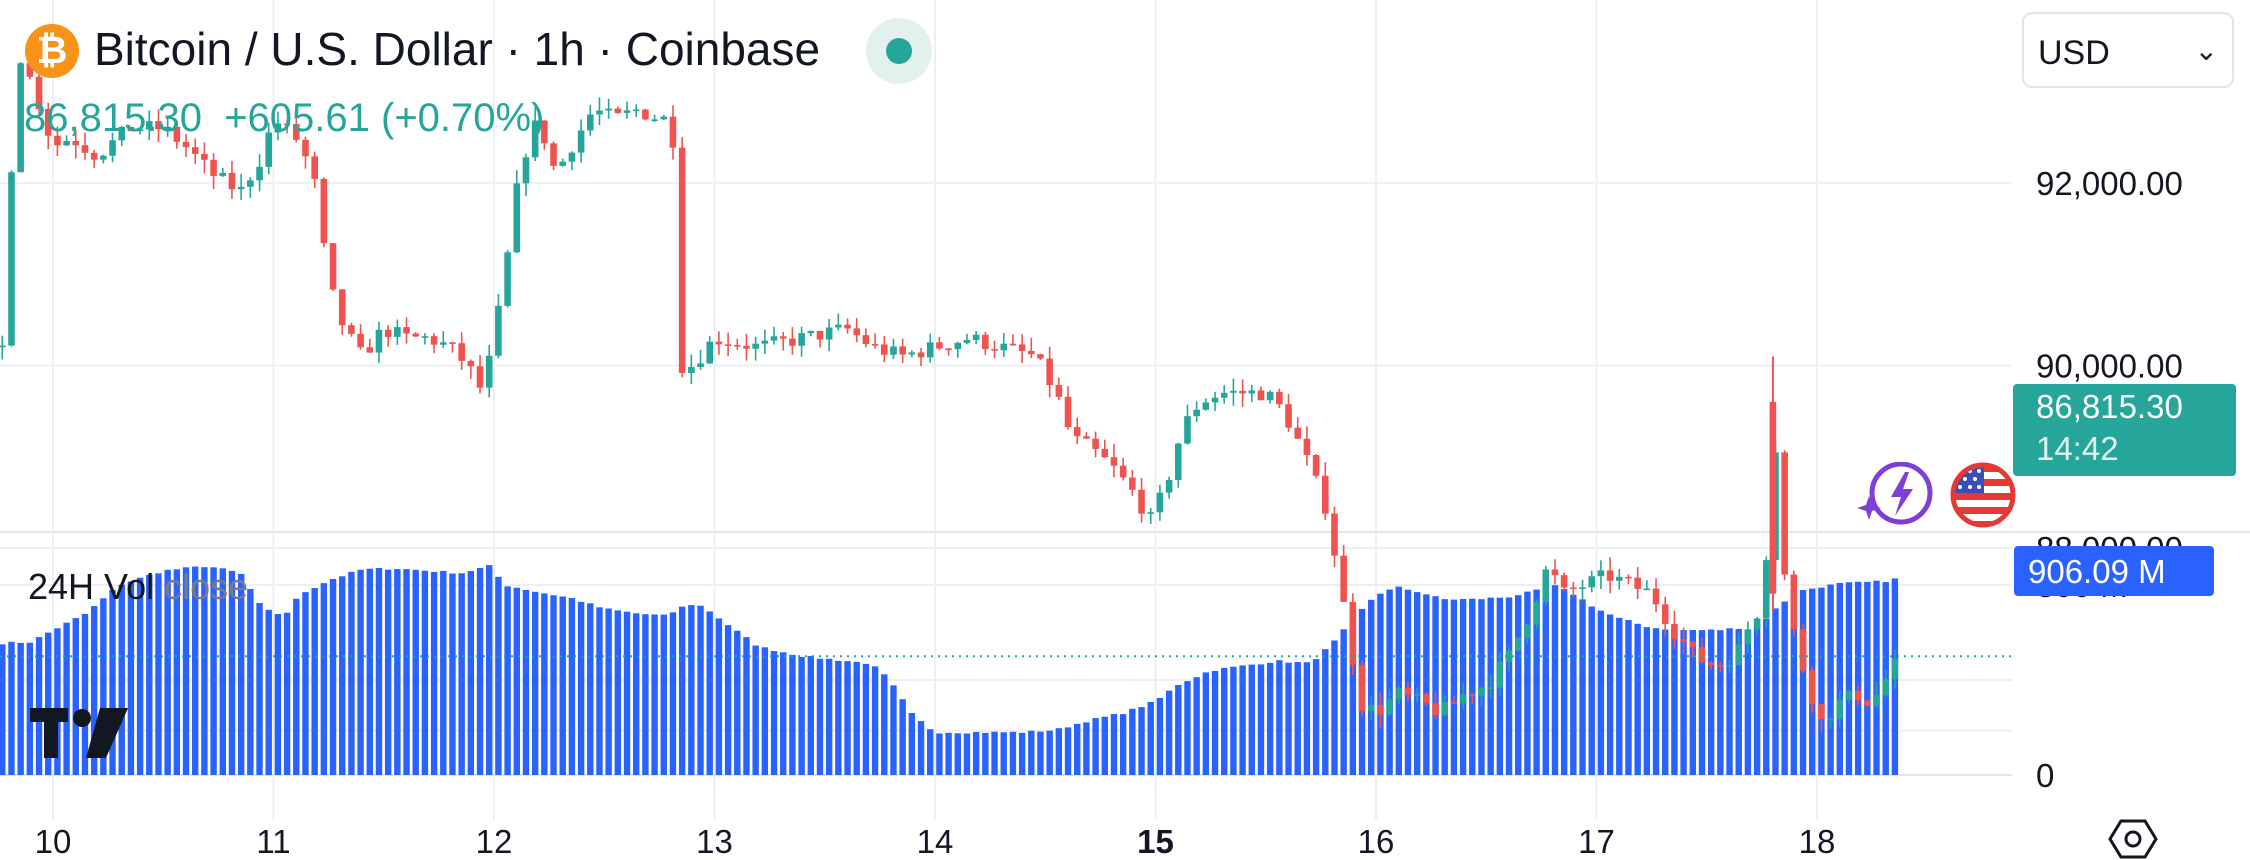 This screenshot has height=860, width=2250. Describe the element at coordinates (457, 49) in the screenshot. I see `symbol-title: Bitcoin / U.S. Dollar · 1h · Coinbase` at that location.